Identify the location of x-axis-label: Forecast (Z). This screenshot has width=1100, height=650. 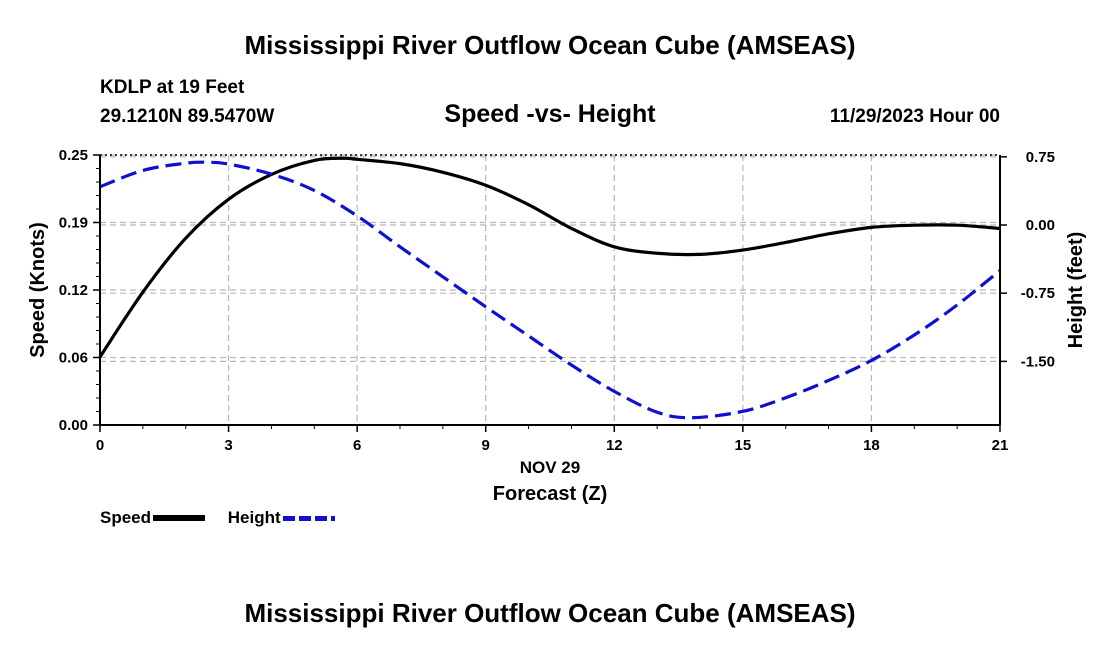
(550, 494).